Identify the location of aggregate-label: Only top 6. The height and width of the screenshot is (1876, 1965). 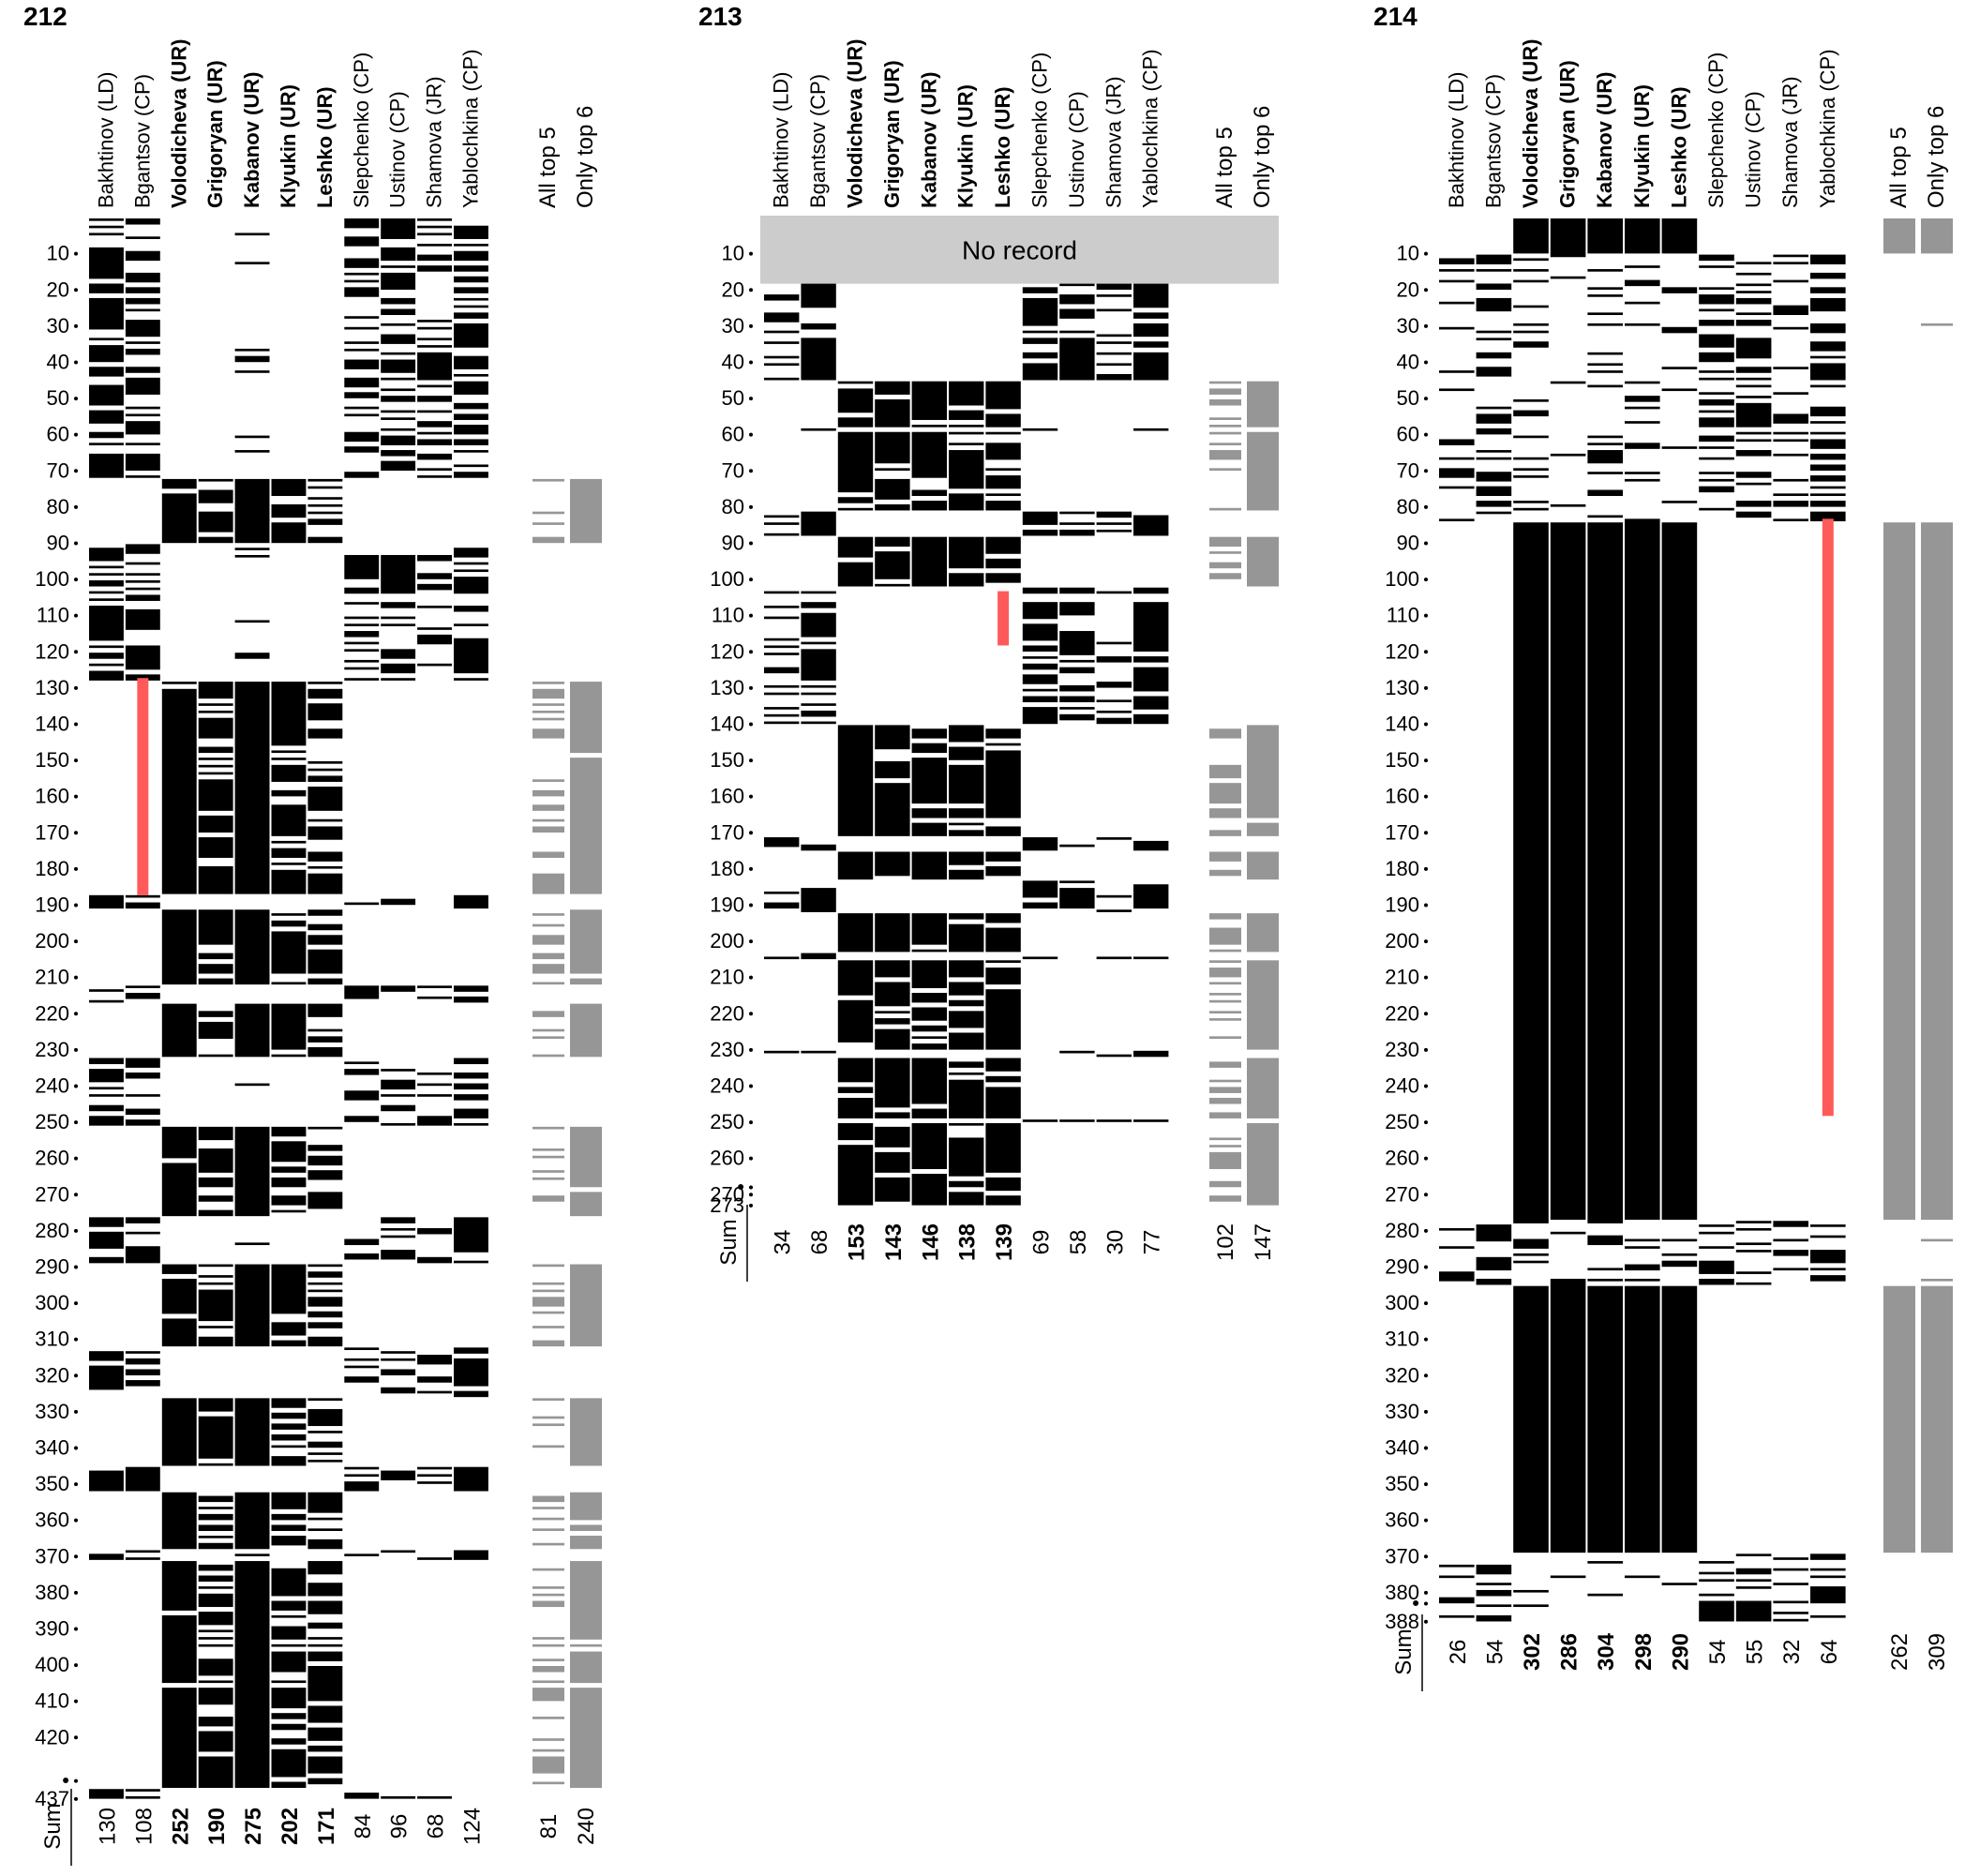
(1936, 157).